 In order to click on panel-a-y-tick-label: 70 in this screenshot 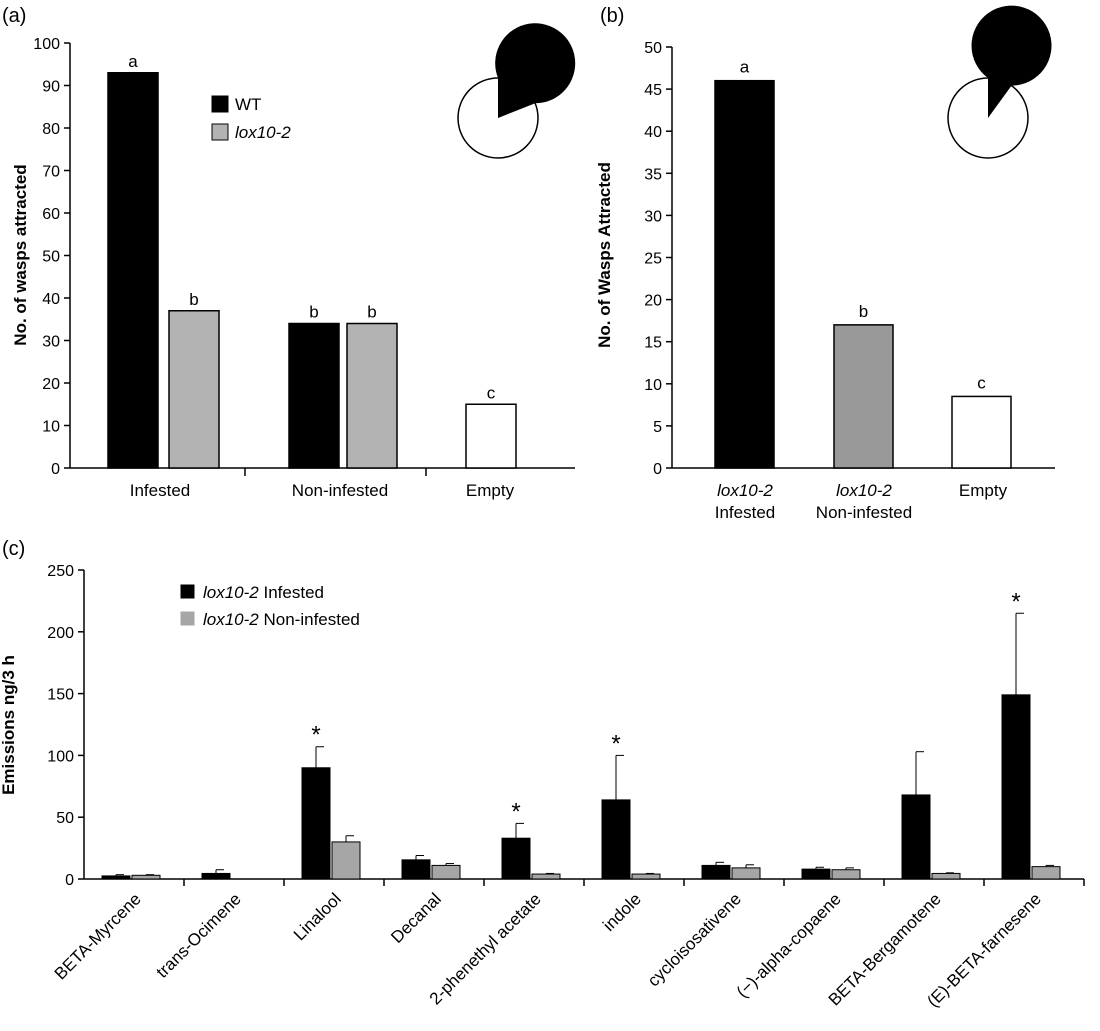, I will do `click(51, 172)`.